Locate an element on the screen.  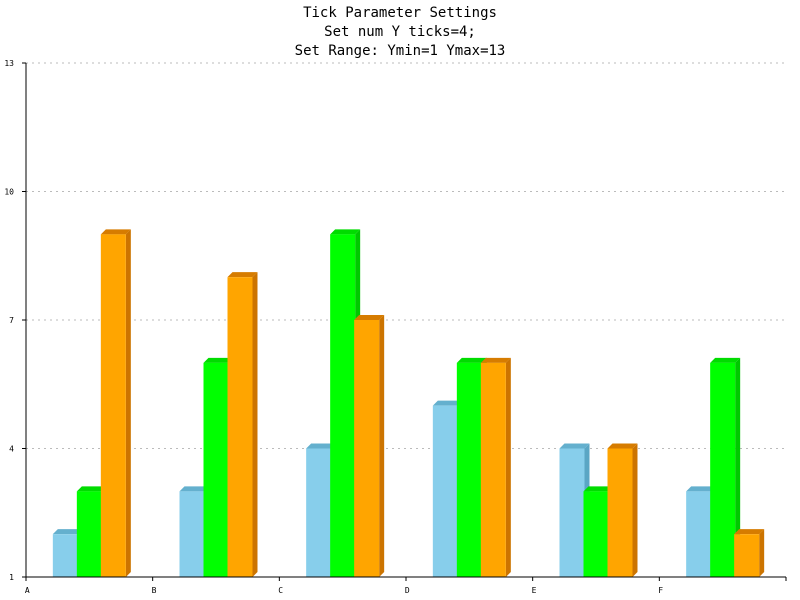
y-tick-label: 13 is located at coordinates (9, 63).